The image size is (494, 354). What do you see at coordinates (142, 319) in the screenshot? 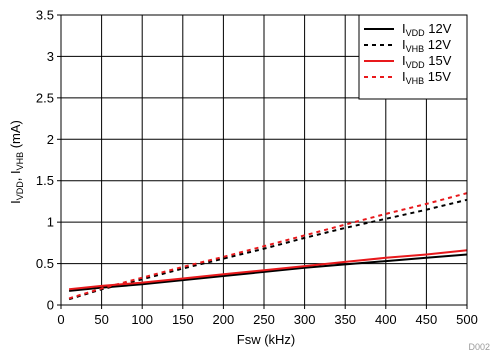
I see `x-tick-label: 100` at bounding box center [142, 319].